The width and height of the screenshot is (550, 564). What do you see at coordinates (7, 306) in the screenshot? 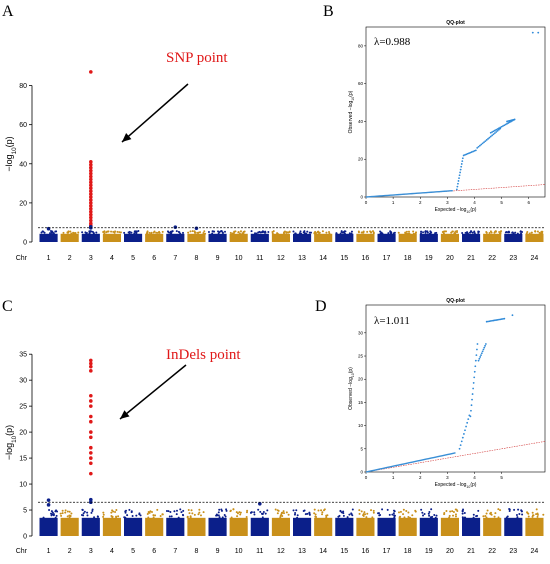
I see `panel-label: C` at bounding box center [7, 306].